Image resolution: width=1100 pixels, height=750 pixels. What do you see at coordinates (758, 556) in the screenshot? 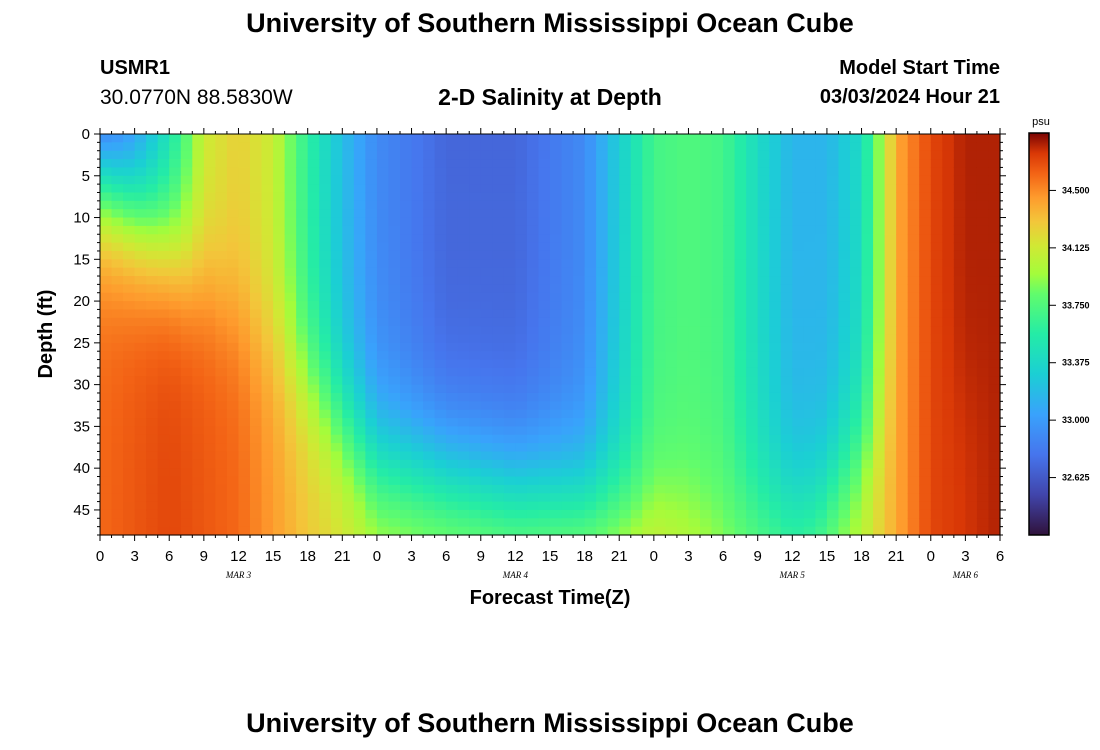
I see `x-tick-label: 9` at bounding box center [758, 556].